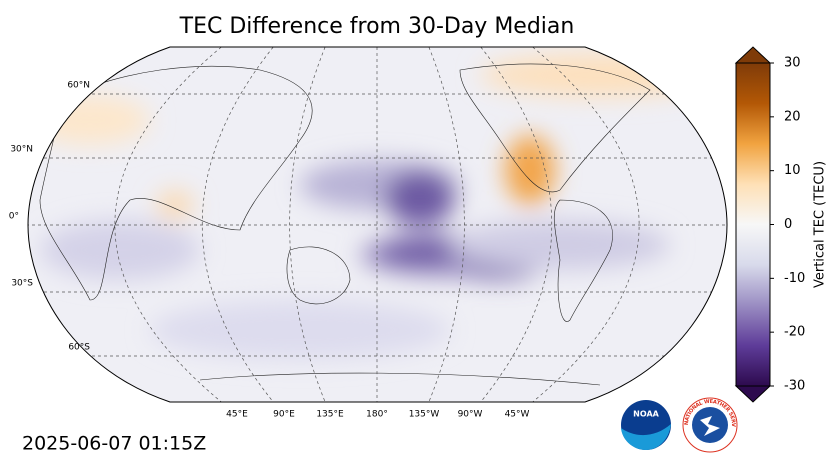  Describe the element at coordinates (646, 414) in the screenshot. I see `noaa-text: NOAA` at that location.